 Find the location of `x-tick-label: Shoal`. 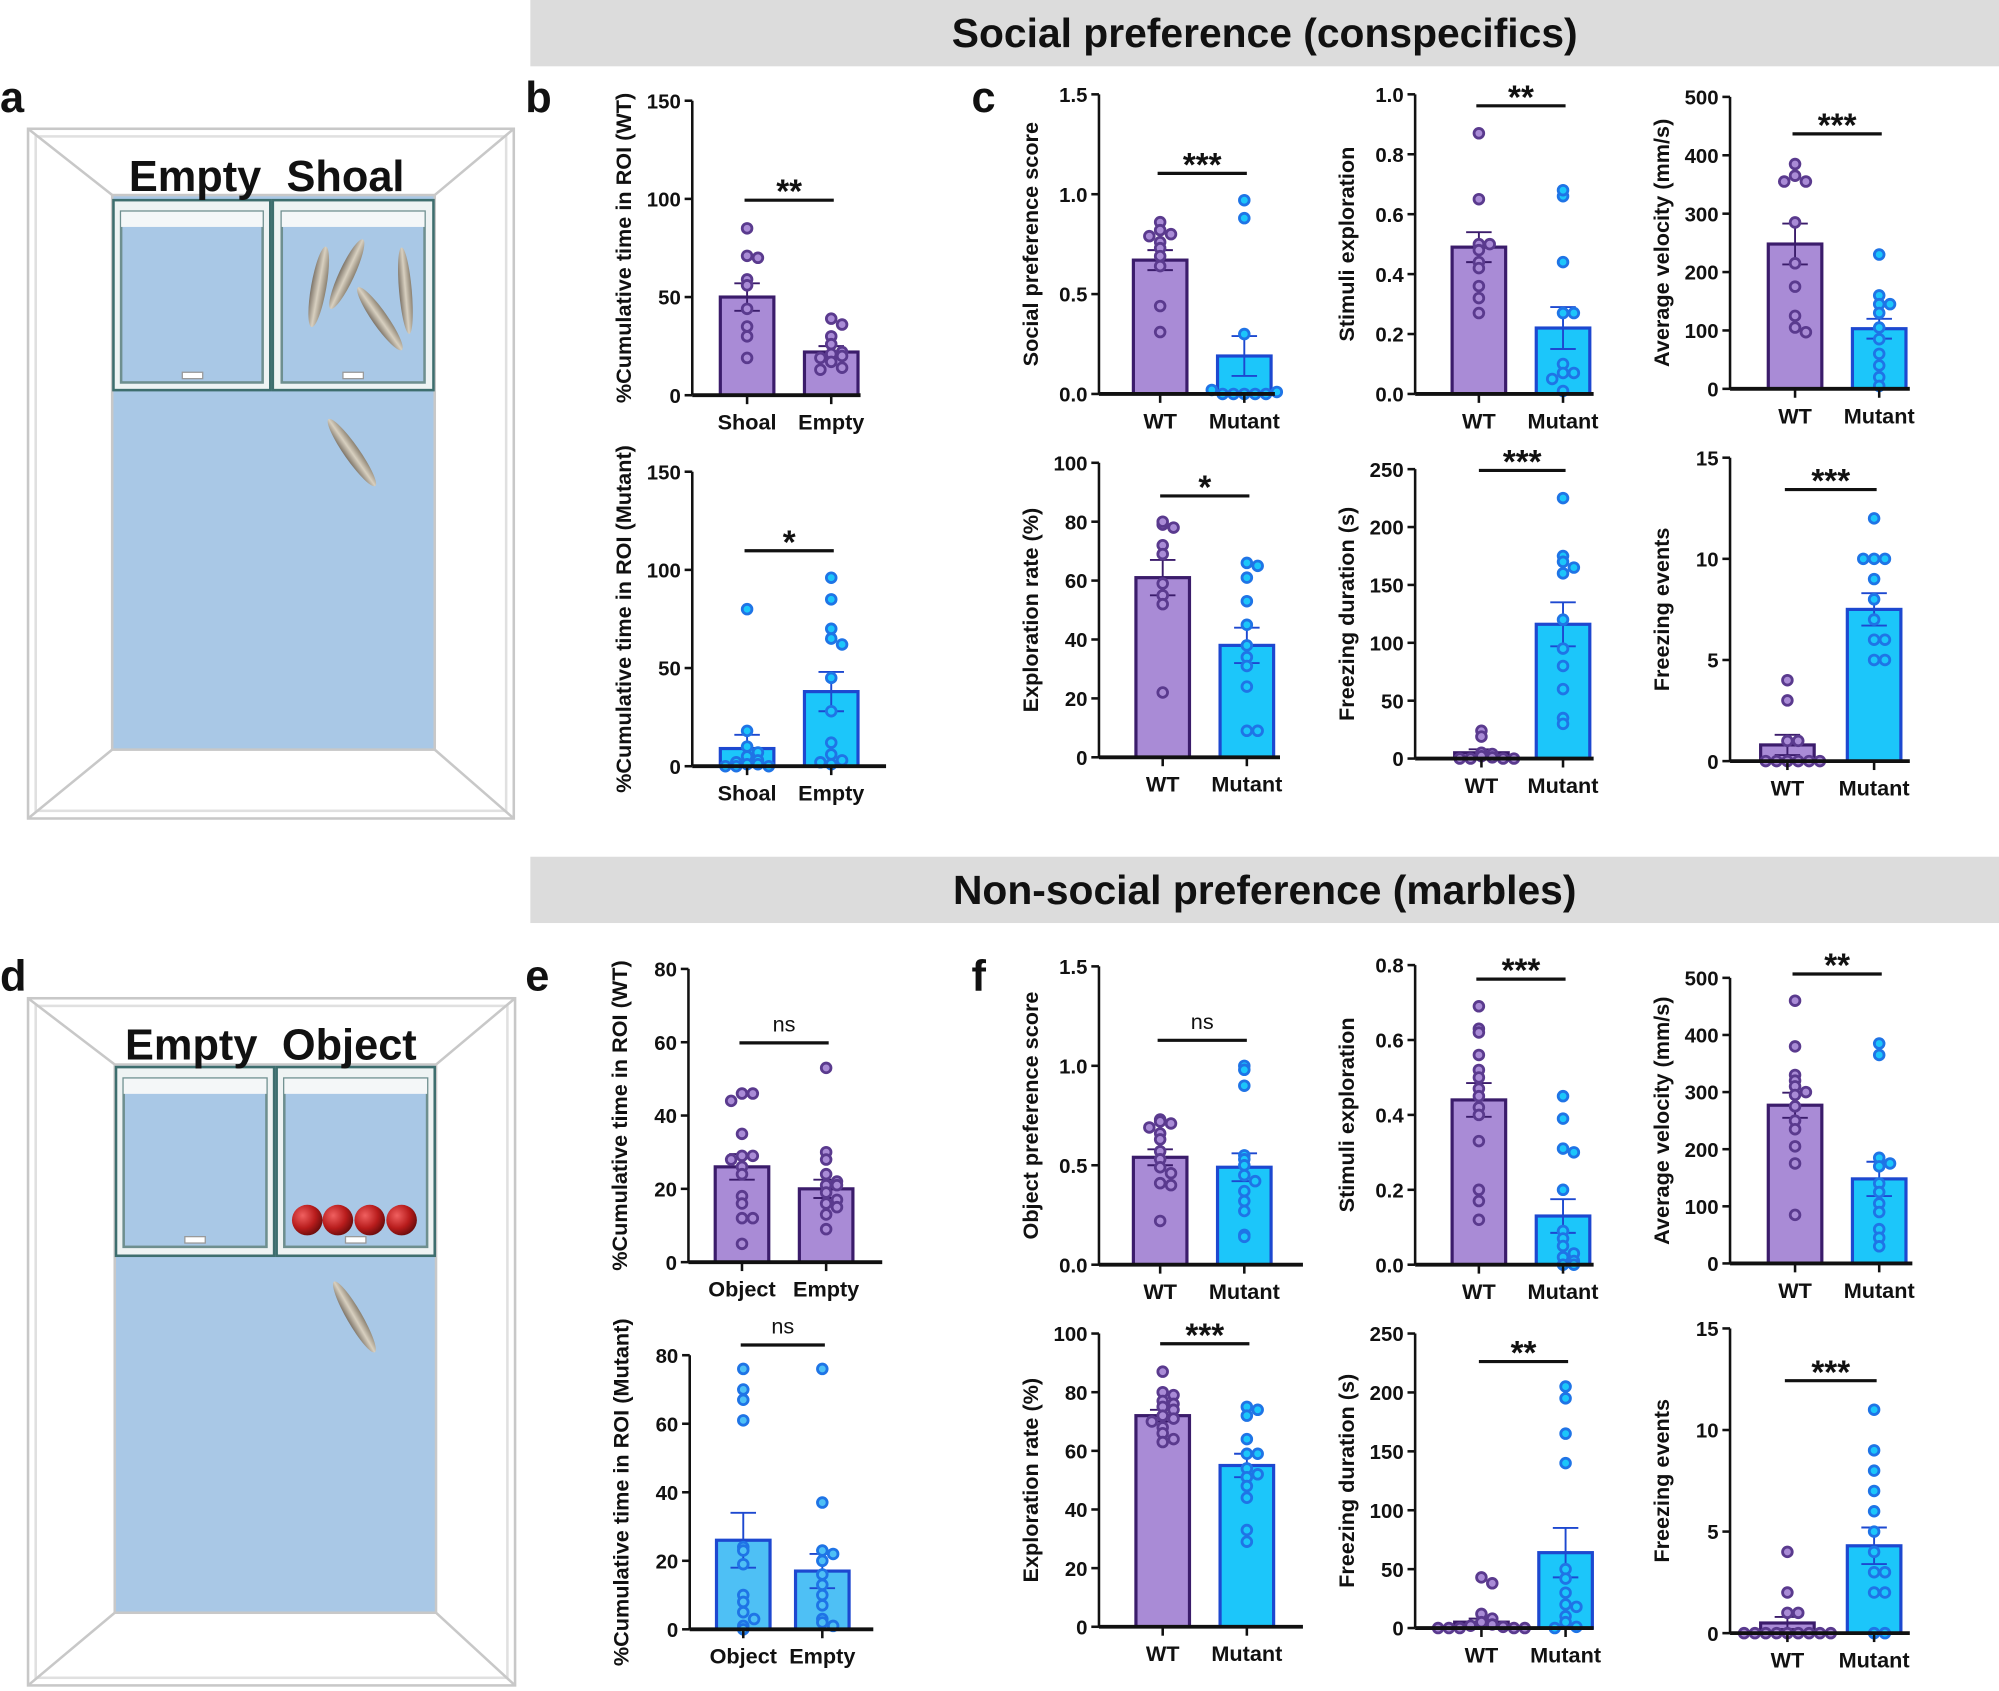

x-tick-label: Shoal is located at coordinates (747, 793).